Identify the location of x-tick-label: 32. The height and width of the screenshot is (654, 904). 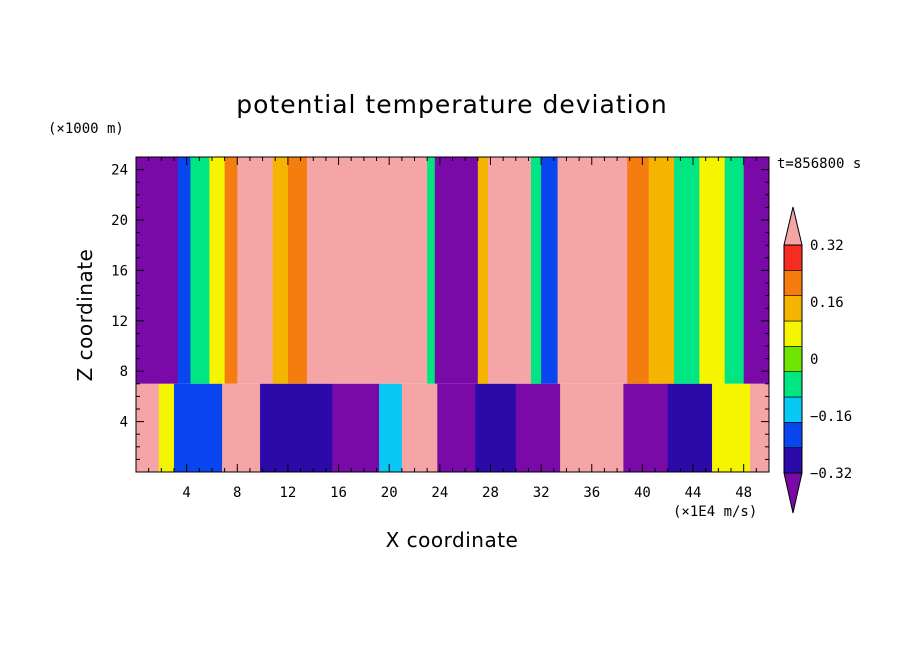
(541, 493).